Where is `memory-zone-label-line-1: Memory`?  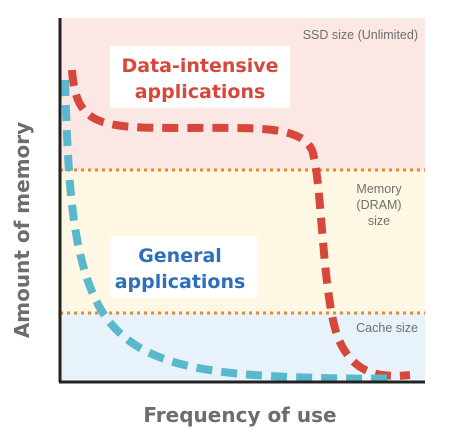
memory-zone-label-line-1: Memory is located at coordinates (379, 189).